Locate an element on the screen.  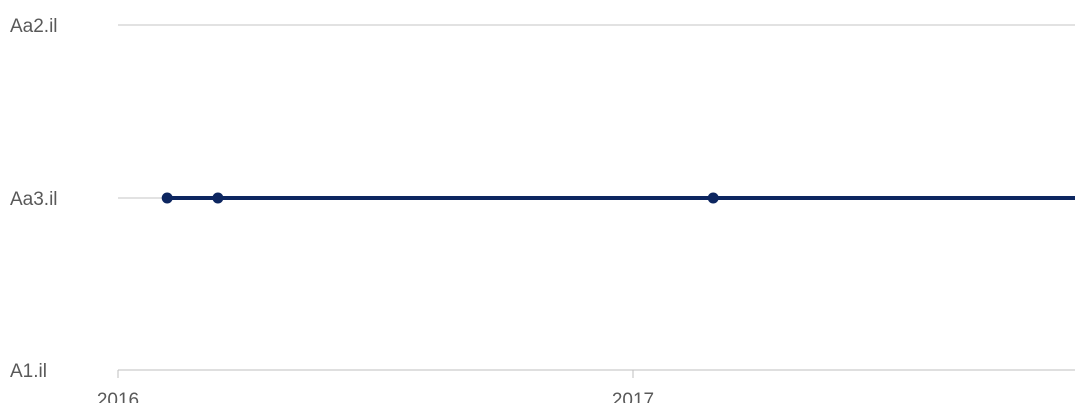
x-tick-label: 2017 is located at coordinates (633, 396).